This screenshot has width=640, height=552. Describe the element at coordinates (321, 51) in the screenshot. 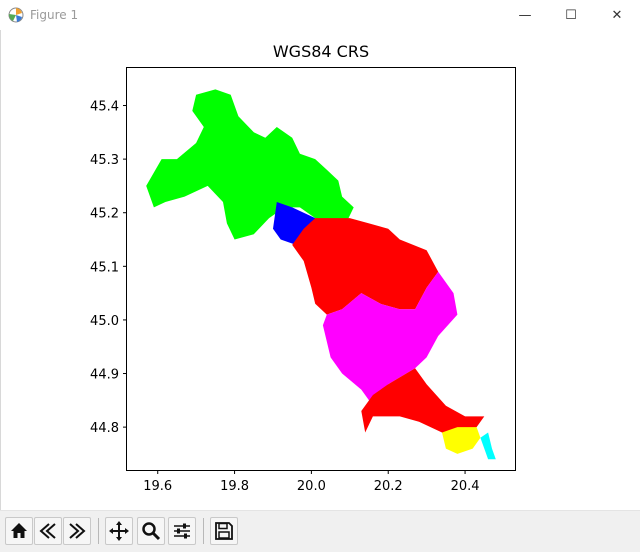

I see `chart-title: WGS84 CRS` at that location.